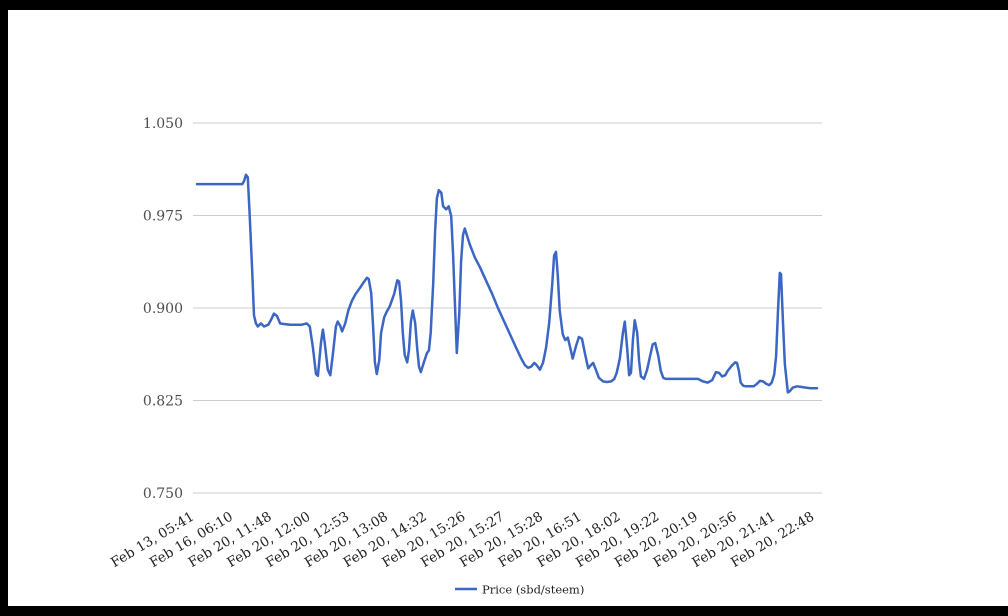  What do you see at coordinates (163, 124) in the screenshot?
I see `y-axis-tick-label: 1.050` at bounding box center [163, 124].